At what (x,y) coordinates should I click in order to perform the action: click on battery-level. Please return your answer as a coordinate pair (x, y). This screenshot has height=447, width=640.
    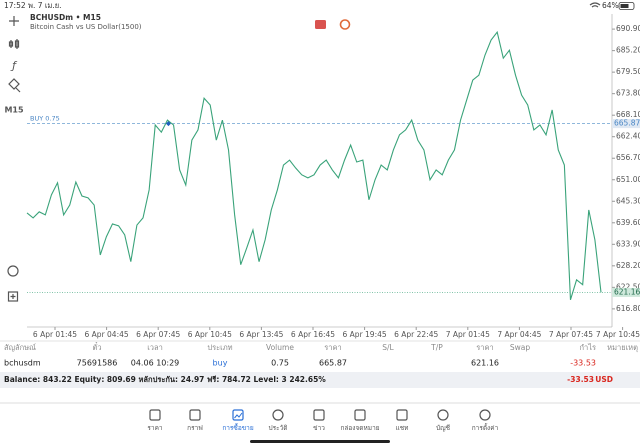
    Looking at the image, I should click on (624, 6).